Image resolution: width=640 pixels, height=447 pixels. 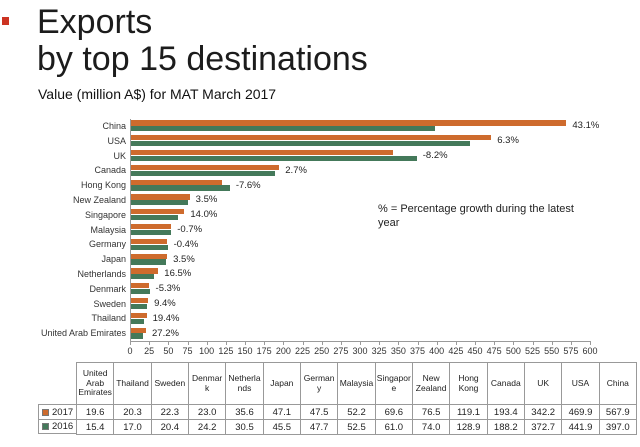 What do you see at coordinates (431, 427) in the screenshot?
I see `table-value-cell: 74.0` at bounding box center [431, 427].